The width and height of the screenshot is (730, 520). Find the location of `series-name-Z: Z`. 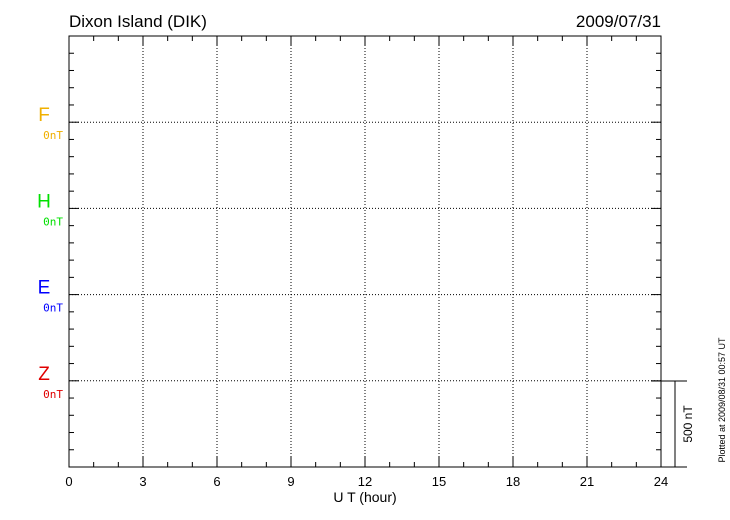

series-name-Z: Z is located at coordinates (44, 374).